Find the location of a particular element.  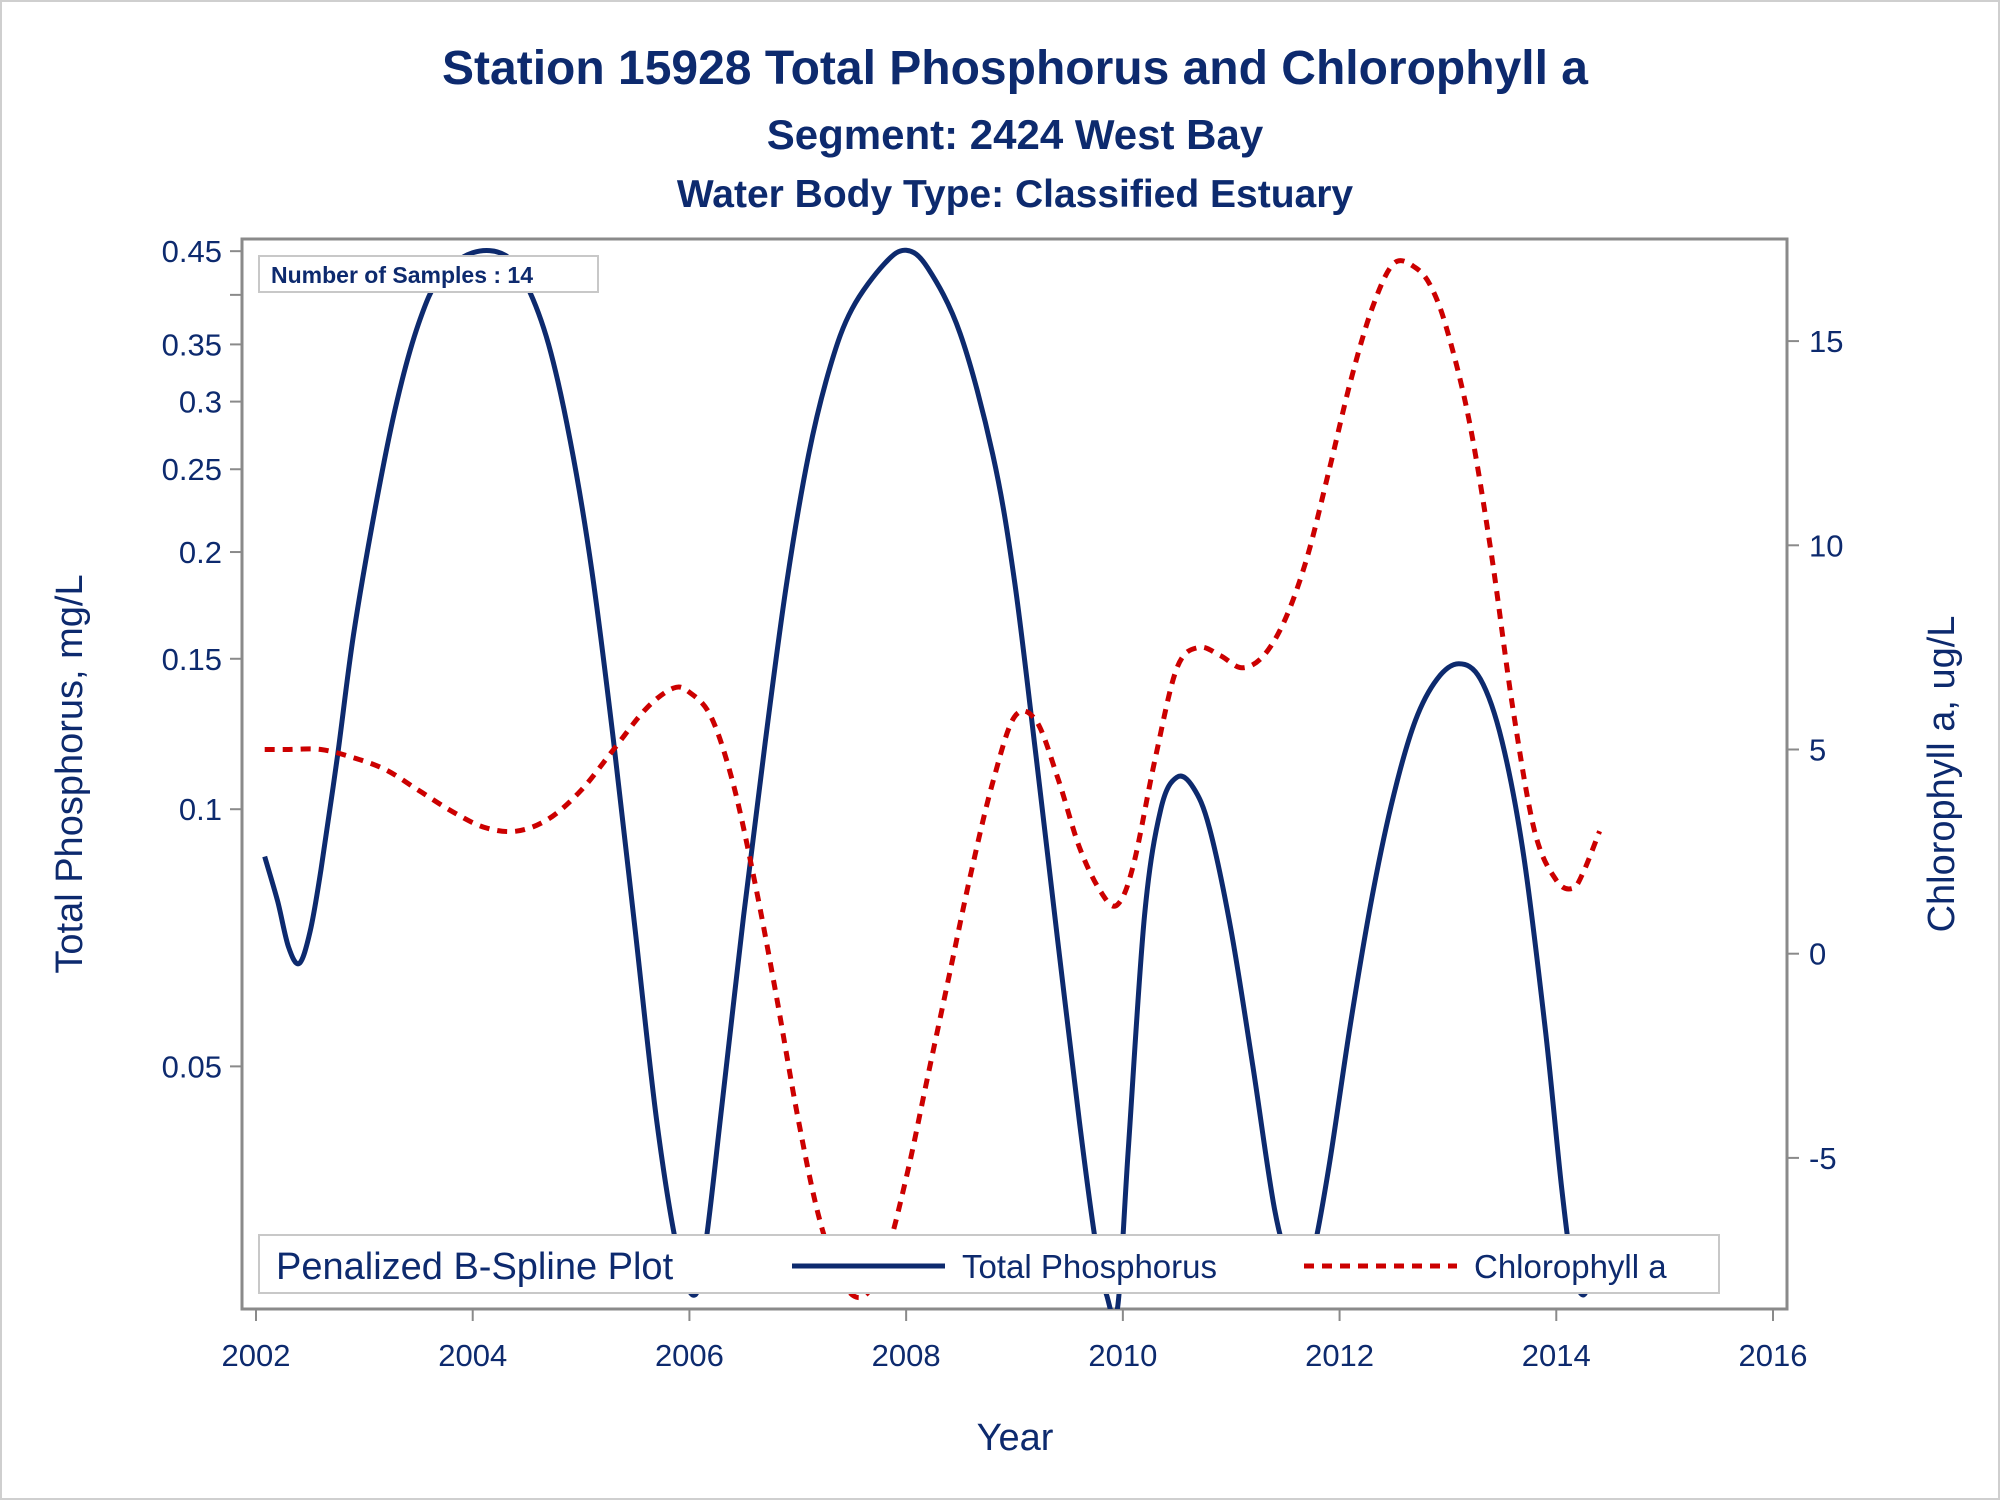

x-tick-label: 2010 is located at coordinates (1122, 1355).